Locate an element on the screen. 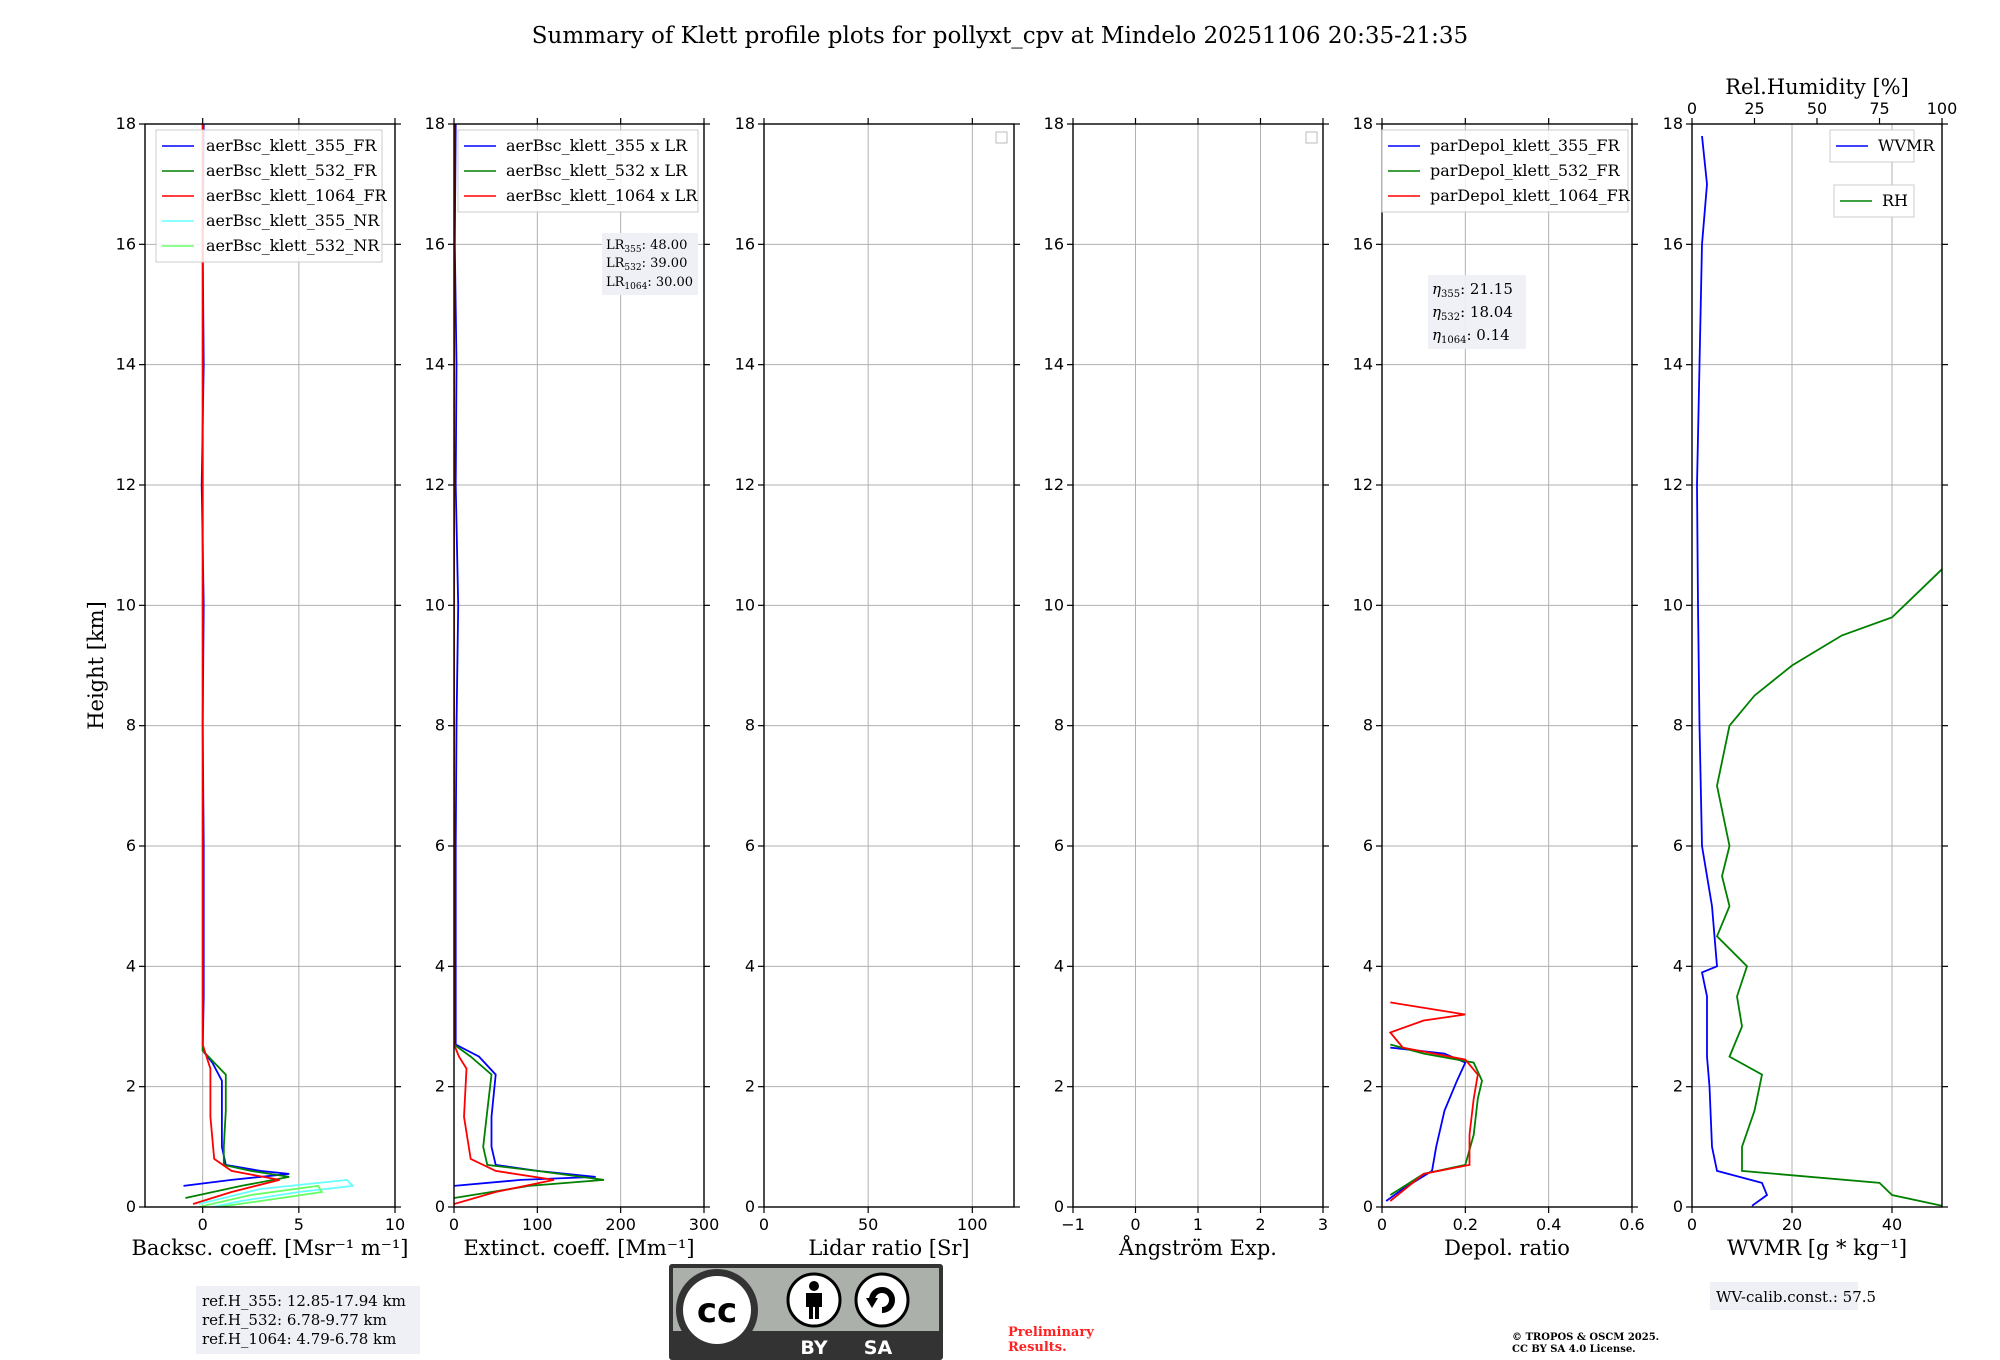  xlabel-angstrom: Ångström Exp. is located at coordinates (1197, 1247).